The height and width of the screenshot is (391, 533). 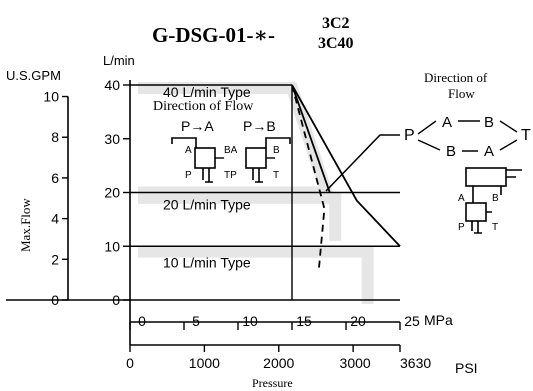 I want to click on mpa-tick-label: 15, so click(x=304, y=321).